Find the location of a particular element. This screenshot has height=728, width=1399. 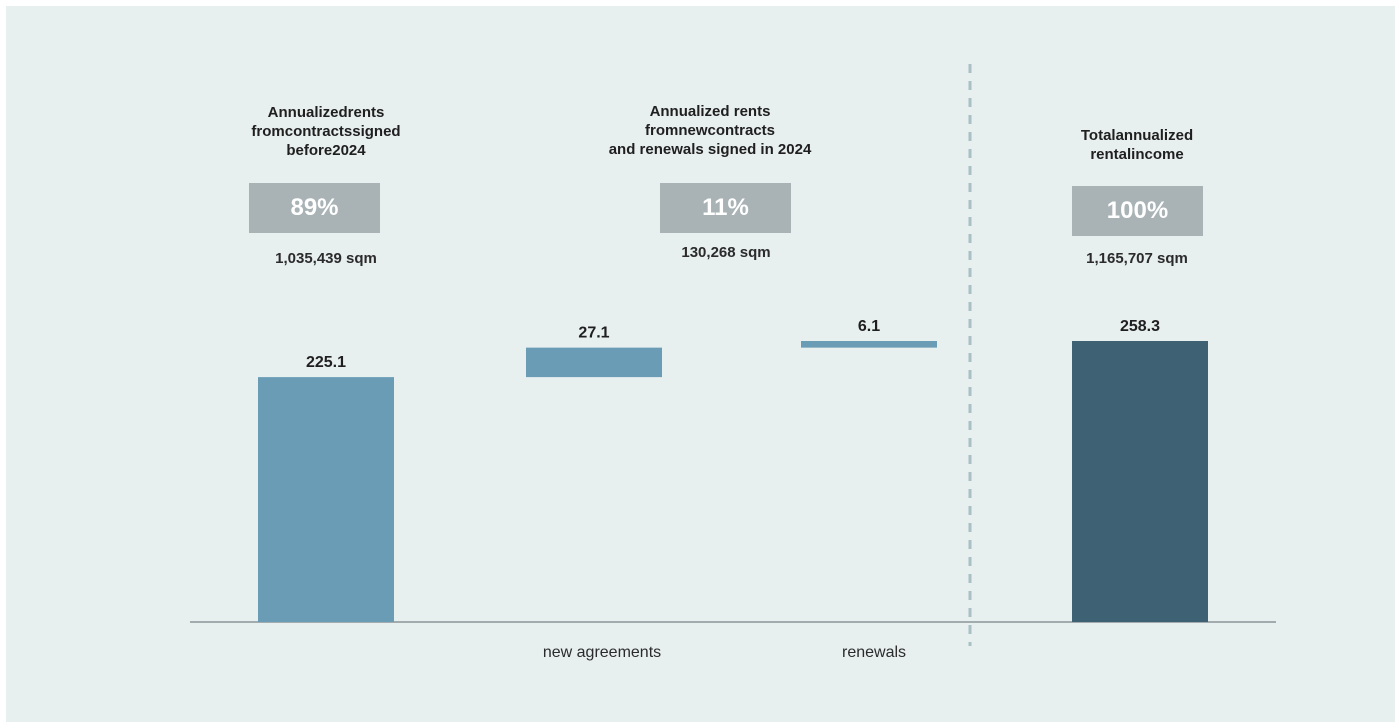

heading-line: and renewals signed in 2024 is located at coordinates (710, 149).